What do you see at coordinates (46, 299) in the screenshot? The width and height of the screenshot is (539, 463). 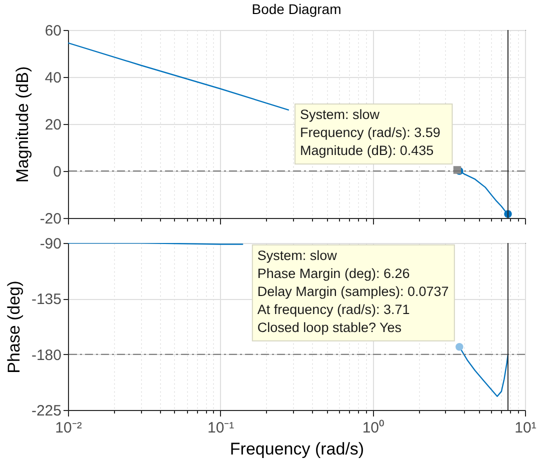 I see `y-tick-label: -135` at bounding box center [46, 299].